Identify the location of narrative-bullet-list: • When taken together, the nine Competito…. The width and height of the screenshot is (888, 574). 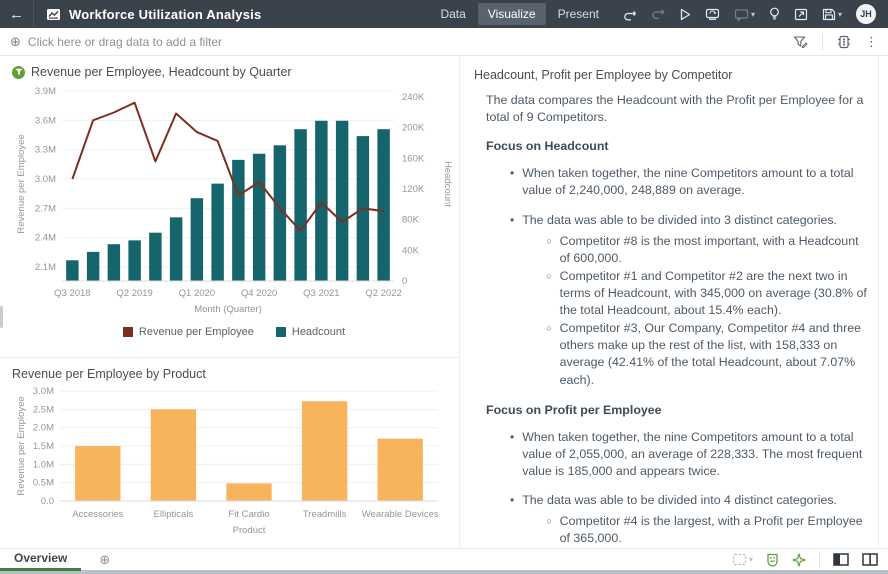
(671, 488).